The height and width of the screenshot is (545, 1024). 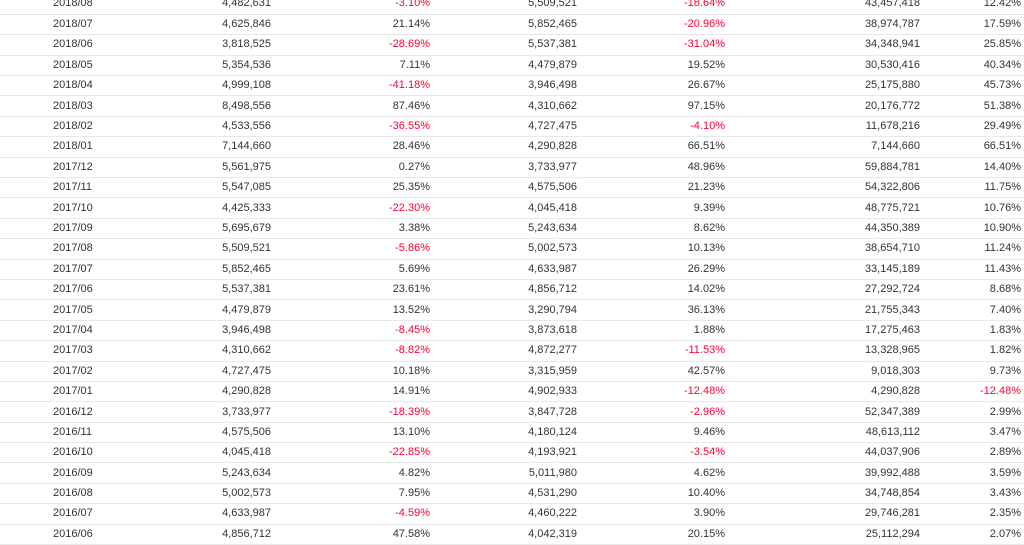 I want to click on cumulative-revenue-cell: 38,974,787, so click(x=825, y=25).